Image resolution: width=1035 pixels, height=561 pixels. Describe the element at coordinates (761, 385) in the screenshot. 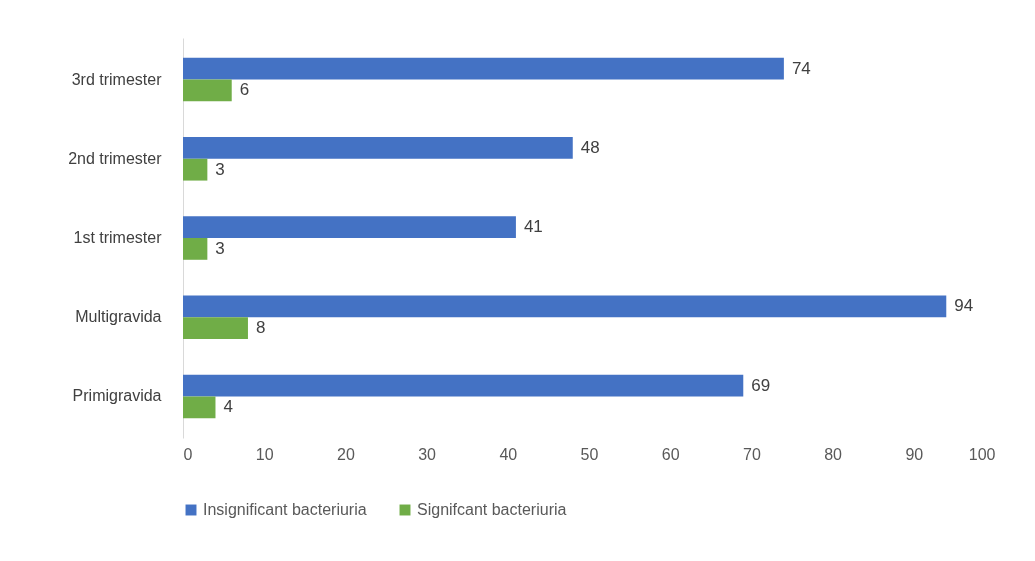

I see `data-label: 69` at that location.